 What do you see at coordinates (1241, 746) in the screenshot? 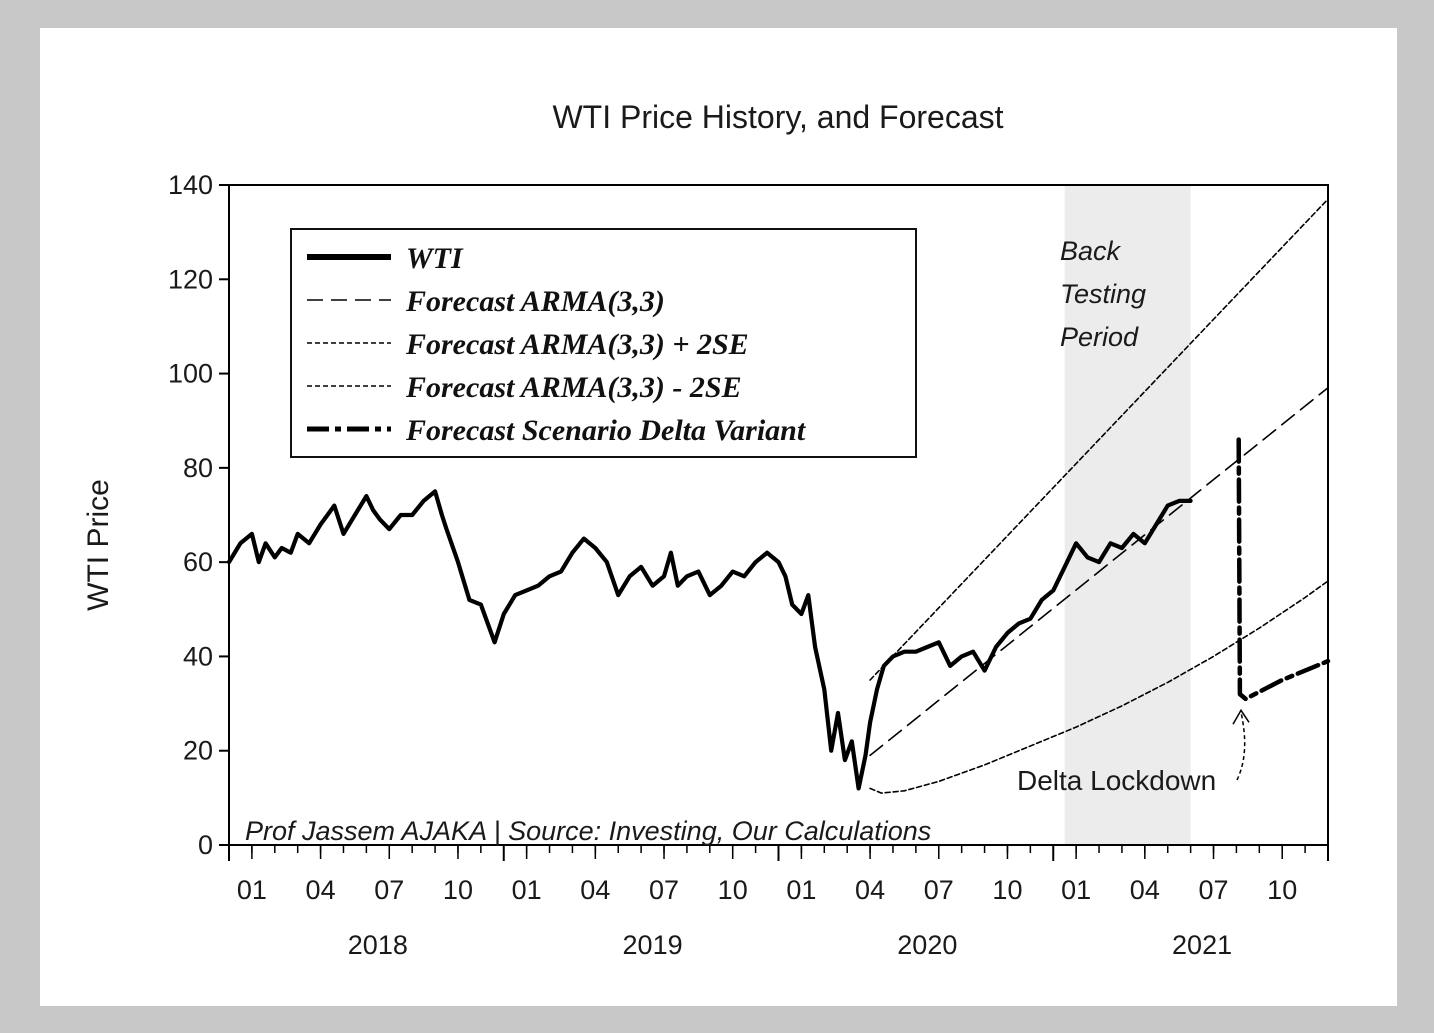
I see `delta-lockdown-arrow` at bounding box center [1241, 746].